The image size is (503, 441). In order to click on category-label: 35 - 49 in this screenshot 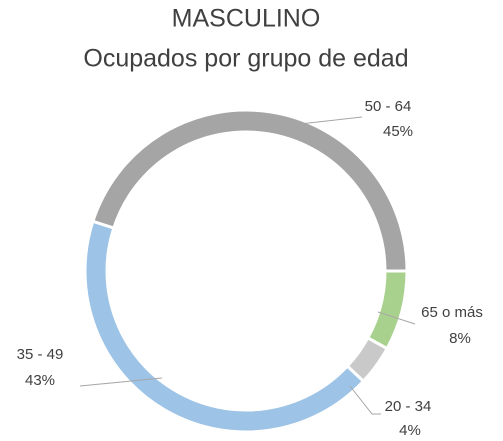, I will do `click(40, 354)`.